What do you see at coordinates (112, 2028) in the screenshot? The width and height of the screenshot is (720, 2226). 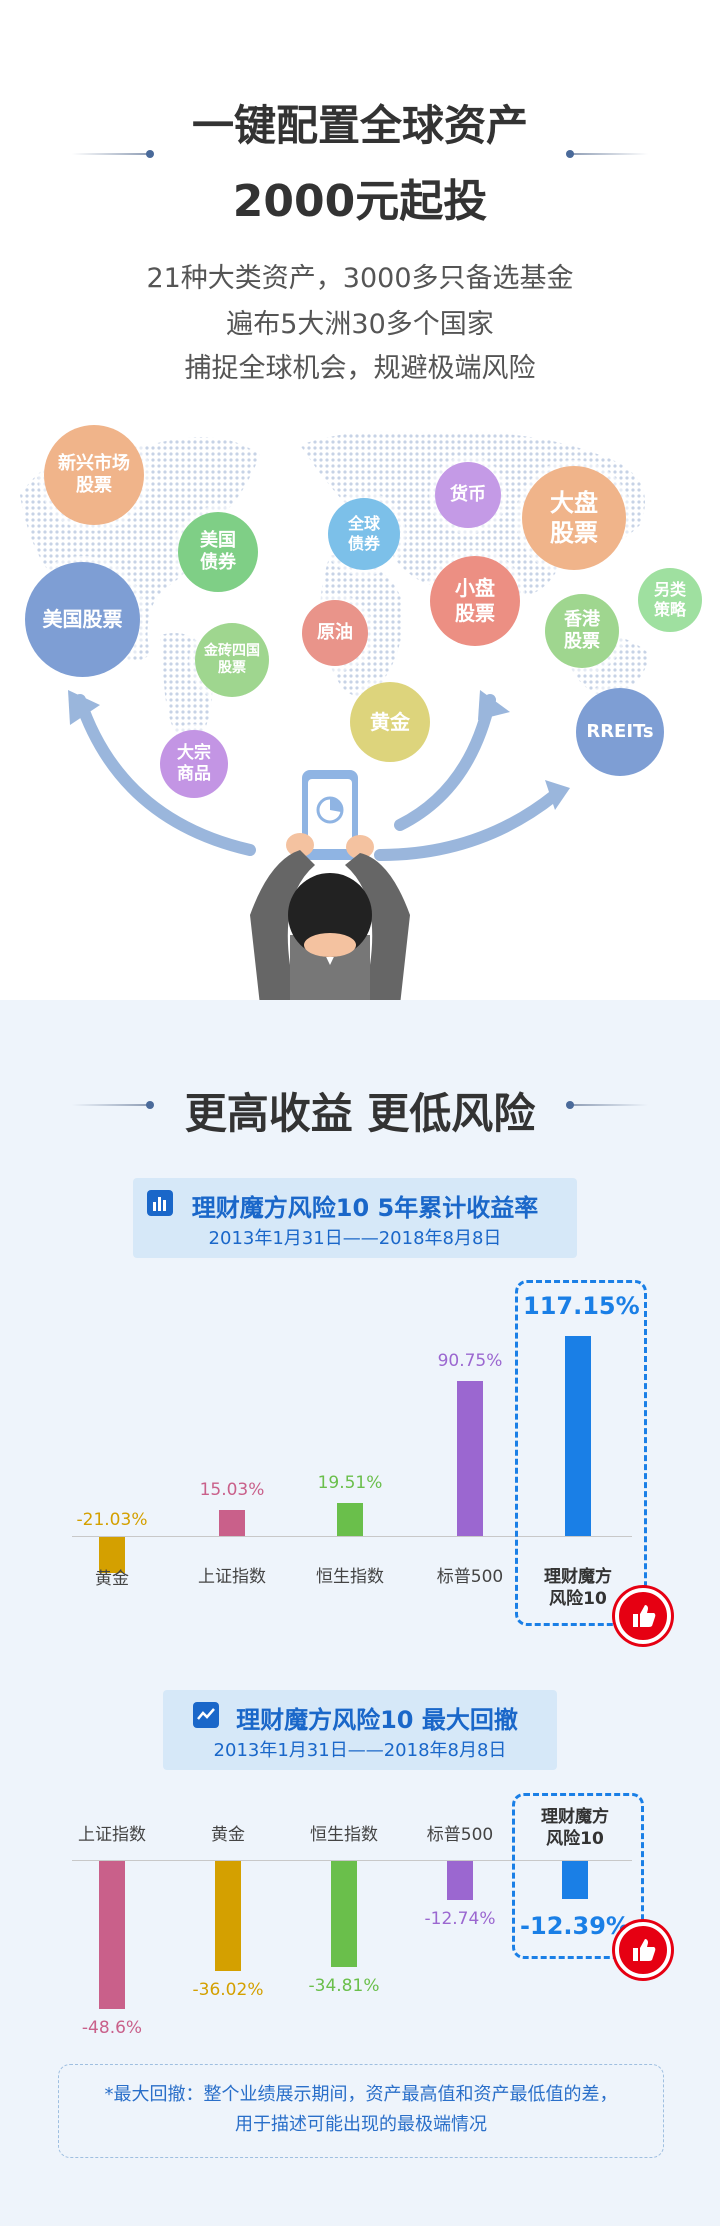 I see `chart2-value-label: -48.6%` at bounding box center [112, 2028].